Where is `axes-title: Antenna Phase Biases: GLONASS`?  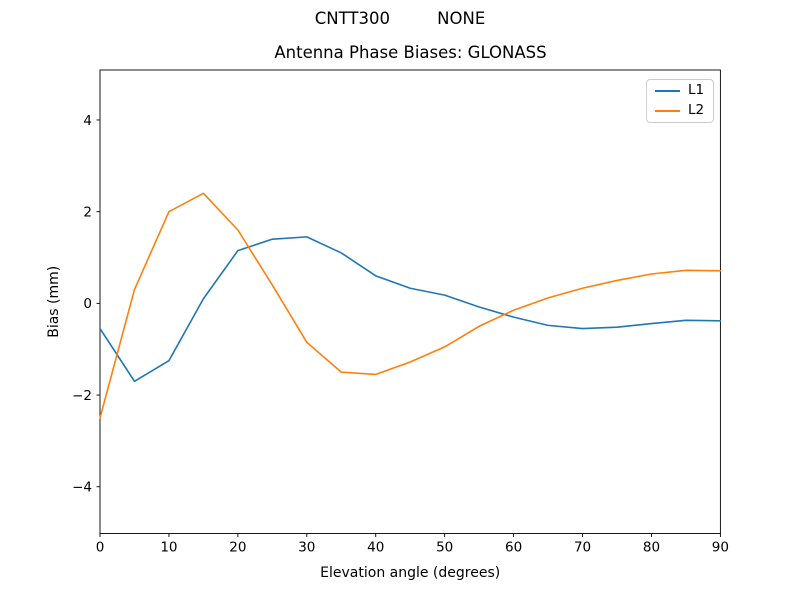 axes-title: Antenna Phase Biases: GLONASS is located at coordinates (410, 52).